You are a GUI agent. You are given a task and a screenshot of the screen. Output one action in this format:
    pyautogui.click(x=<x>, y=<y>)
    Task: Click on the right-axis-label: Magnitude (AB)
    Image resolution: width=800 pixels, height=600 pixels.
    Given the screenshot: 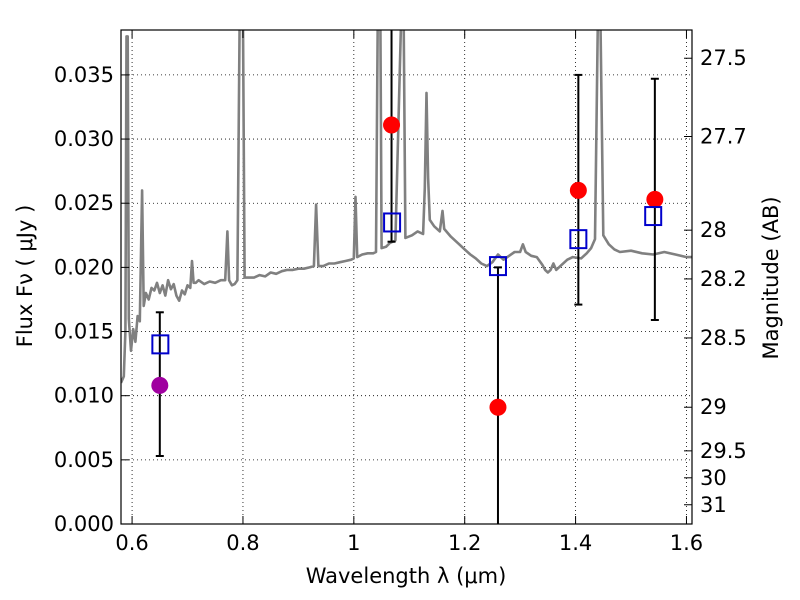 What is the action you would take?
    pyautogui.click(x=771, y=277)
    